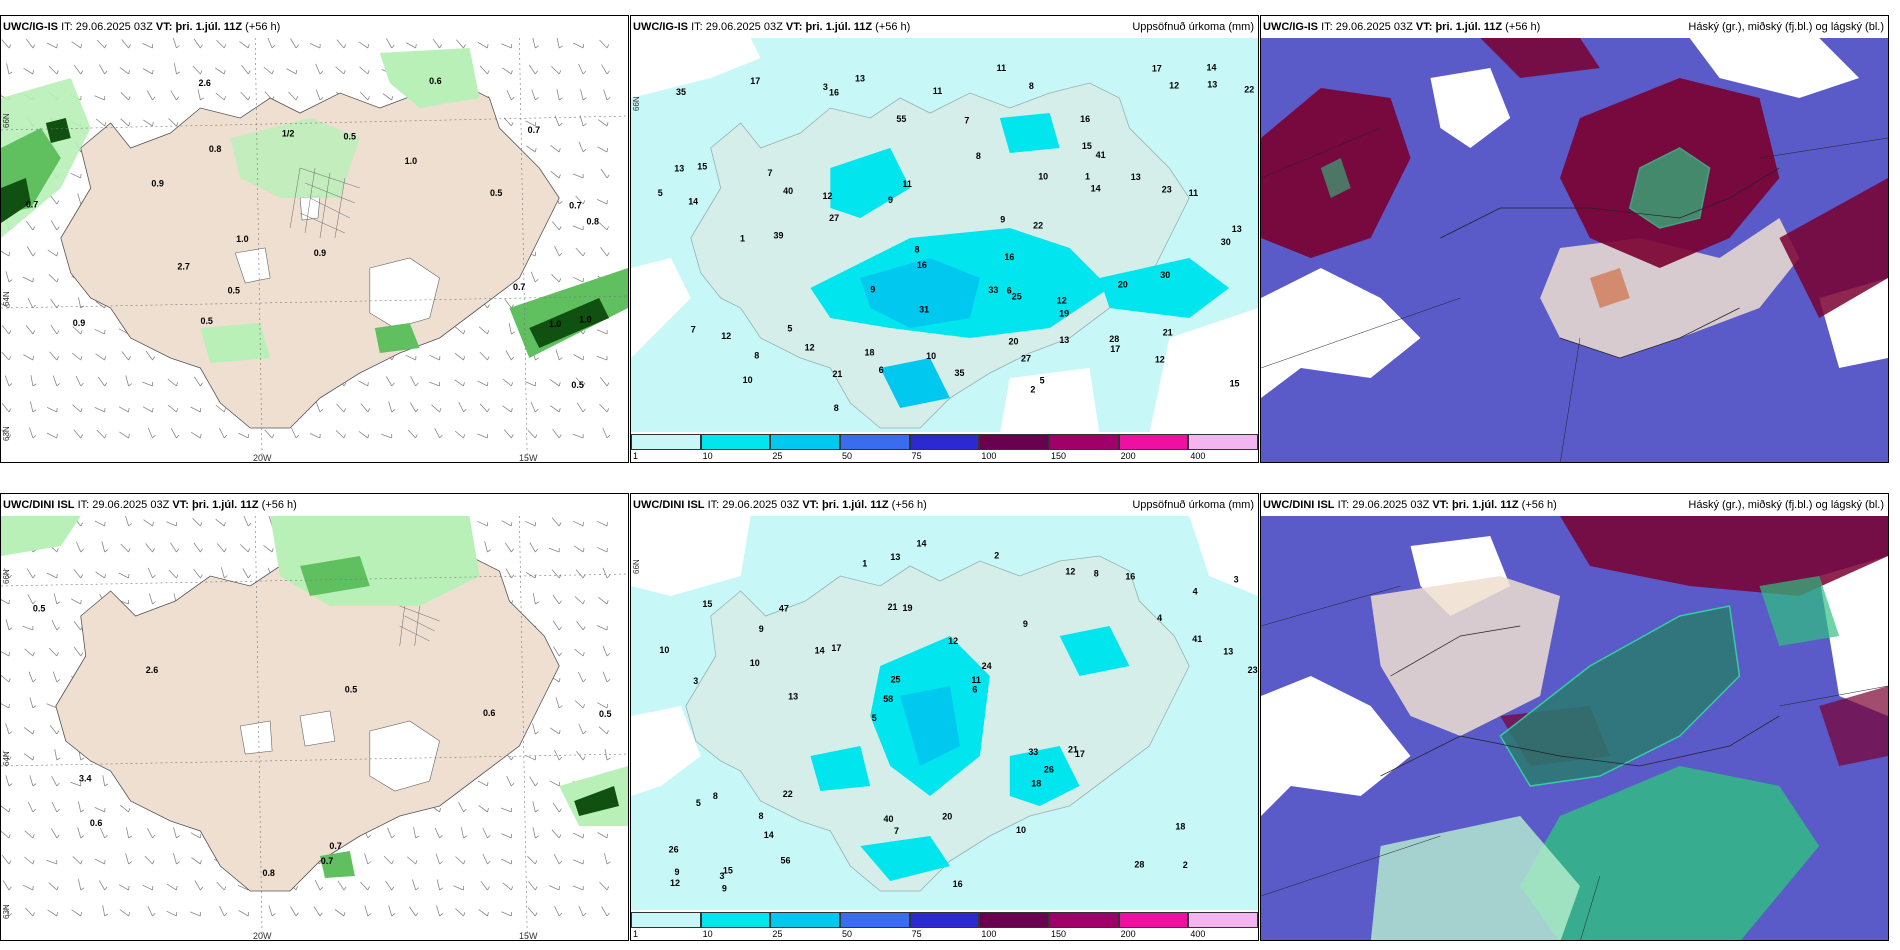  Describe the element at coordinates (901, 119) in the screenshot. I see `value-label: 55` at that location.